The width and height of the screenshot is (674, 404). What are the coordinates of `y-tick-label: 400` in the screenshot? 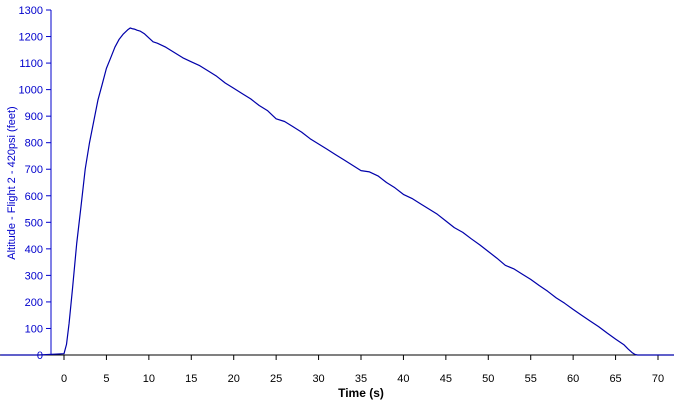 It's located at (34, 250).